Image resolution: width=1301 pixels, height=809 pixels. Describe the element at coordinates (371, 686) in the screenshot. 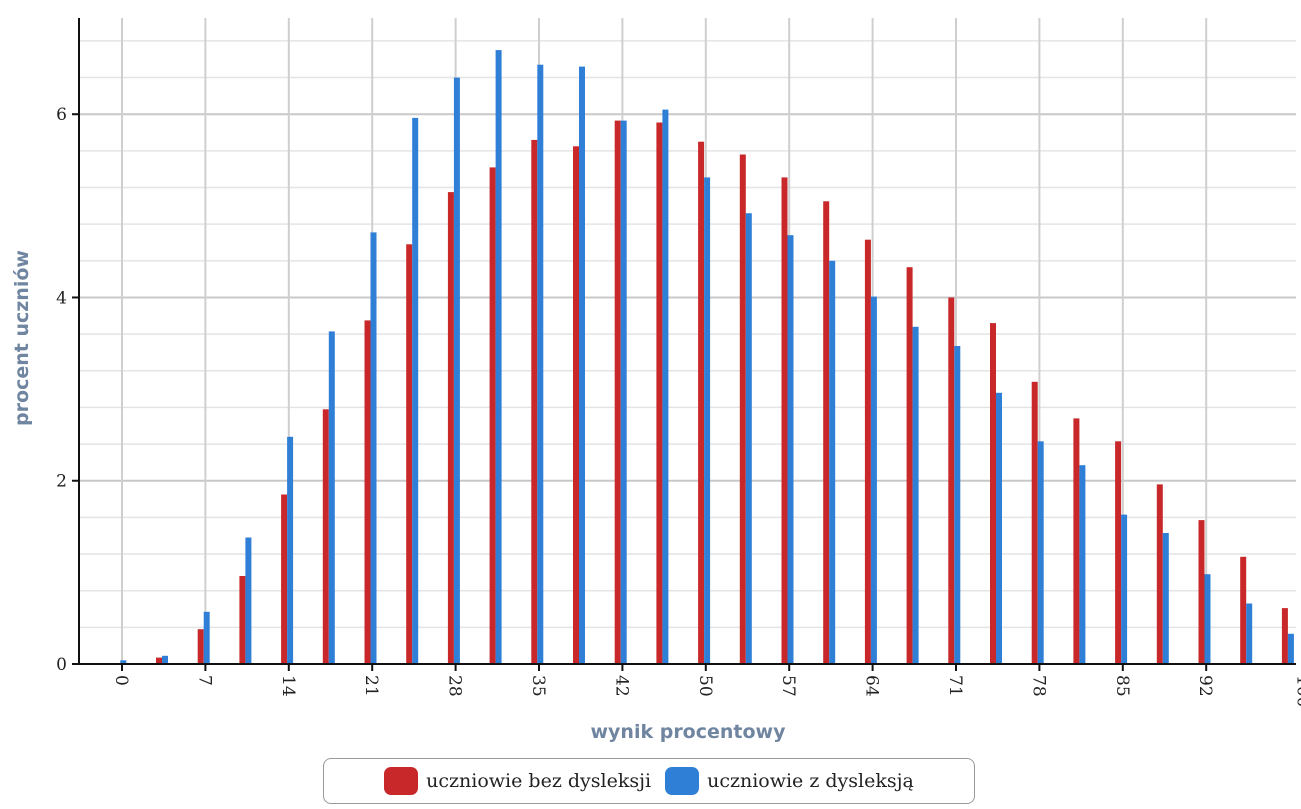

I see `x-tick-label: 21` at that location.